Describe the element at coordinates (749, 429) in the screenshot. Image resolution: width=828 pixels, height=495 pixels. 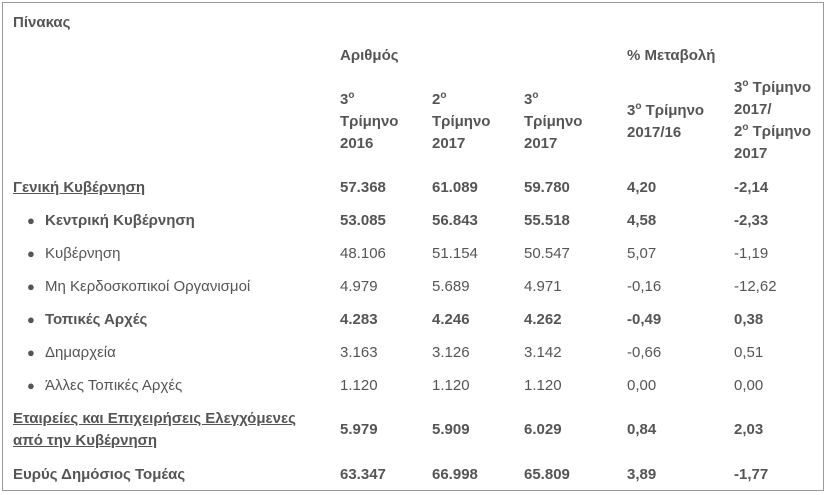
I see `table-cell: 2,03` at that location.